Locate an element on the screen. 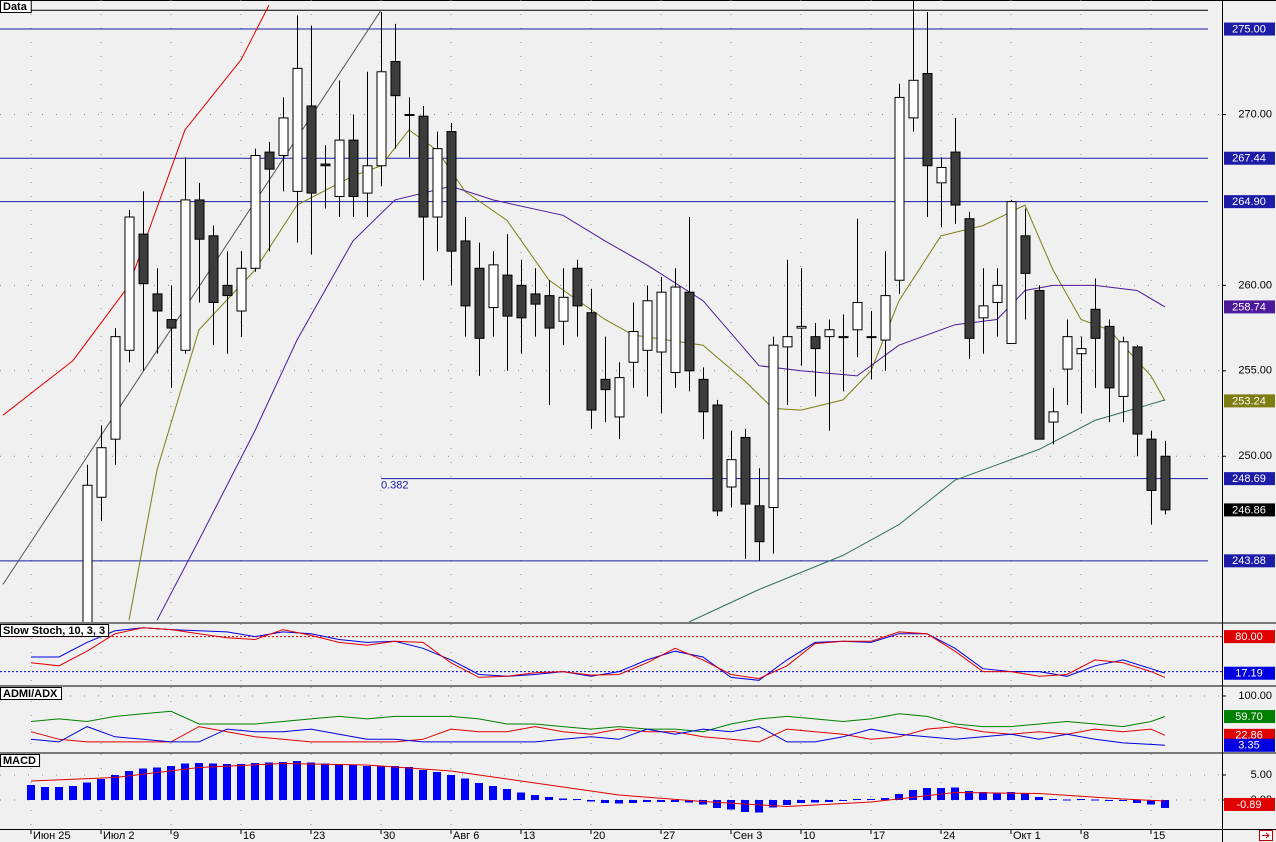 This screenshot has height=842, width=1276. x-tick-label: Сен 3 is located at coordinates (747, 836).